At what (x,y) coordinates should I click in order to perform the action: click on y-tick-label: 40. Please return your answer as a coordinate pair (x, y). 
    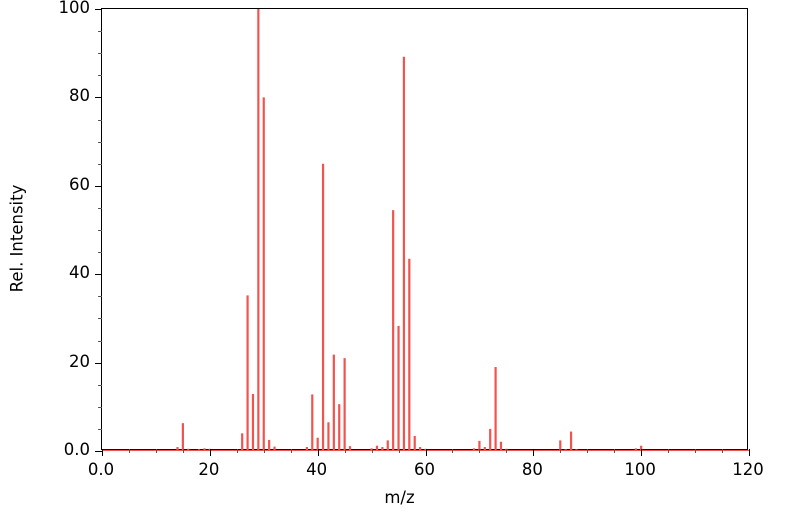
    Looking at the image, I should click on (79, 272).